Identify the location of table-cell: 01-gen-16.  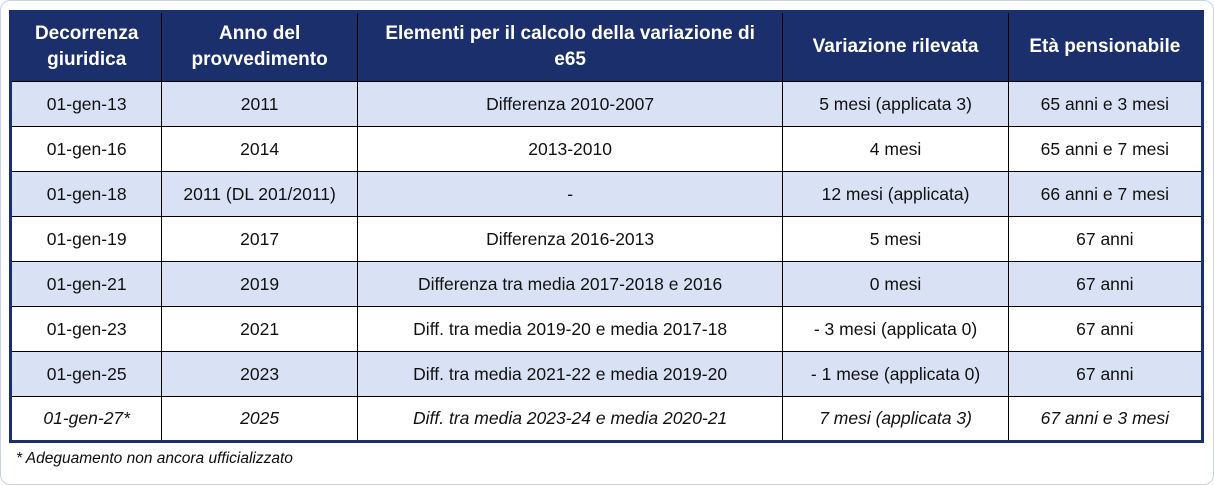
(86, 149).